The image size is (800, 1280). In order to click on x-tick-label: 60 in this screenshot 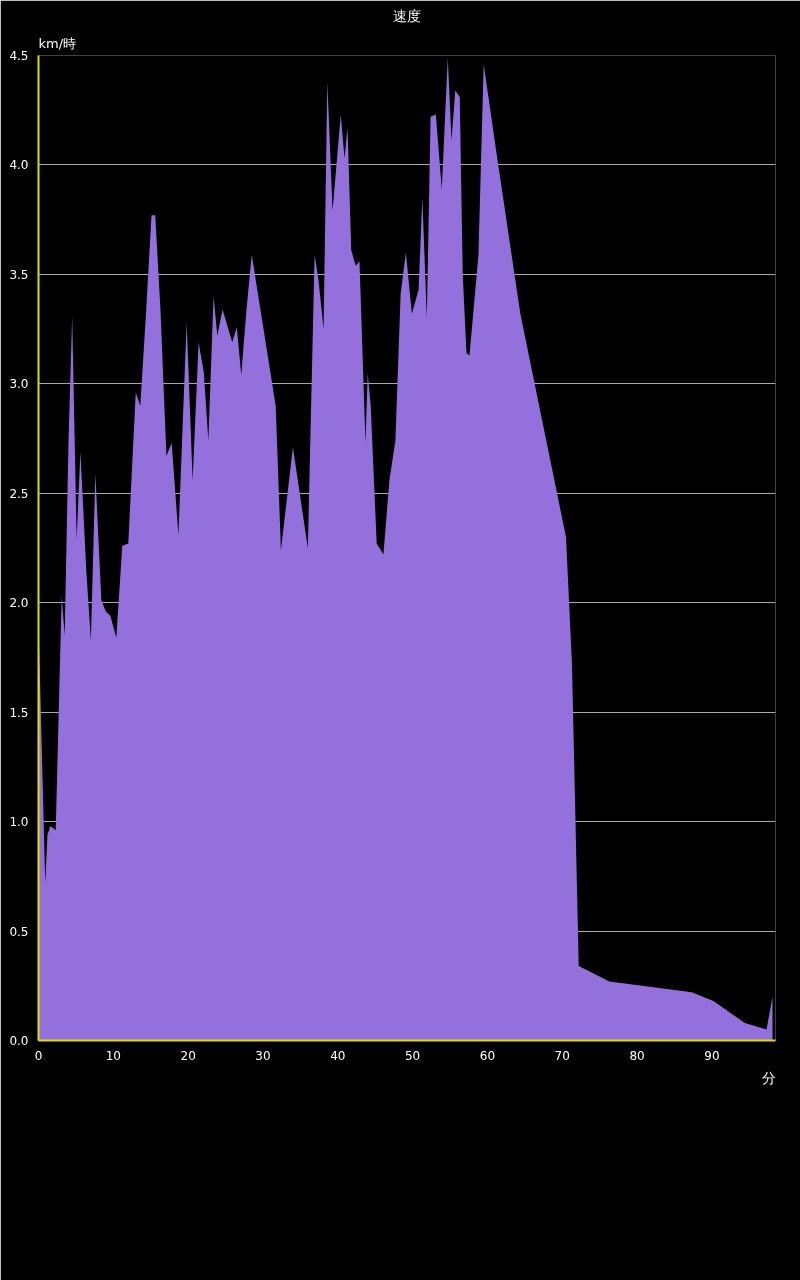, I will do `click(487, 1055)`.